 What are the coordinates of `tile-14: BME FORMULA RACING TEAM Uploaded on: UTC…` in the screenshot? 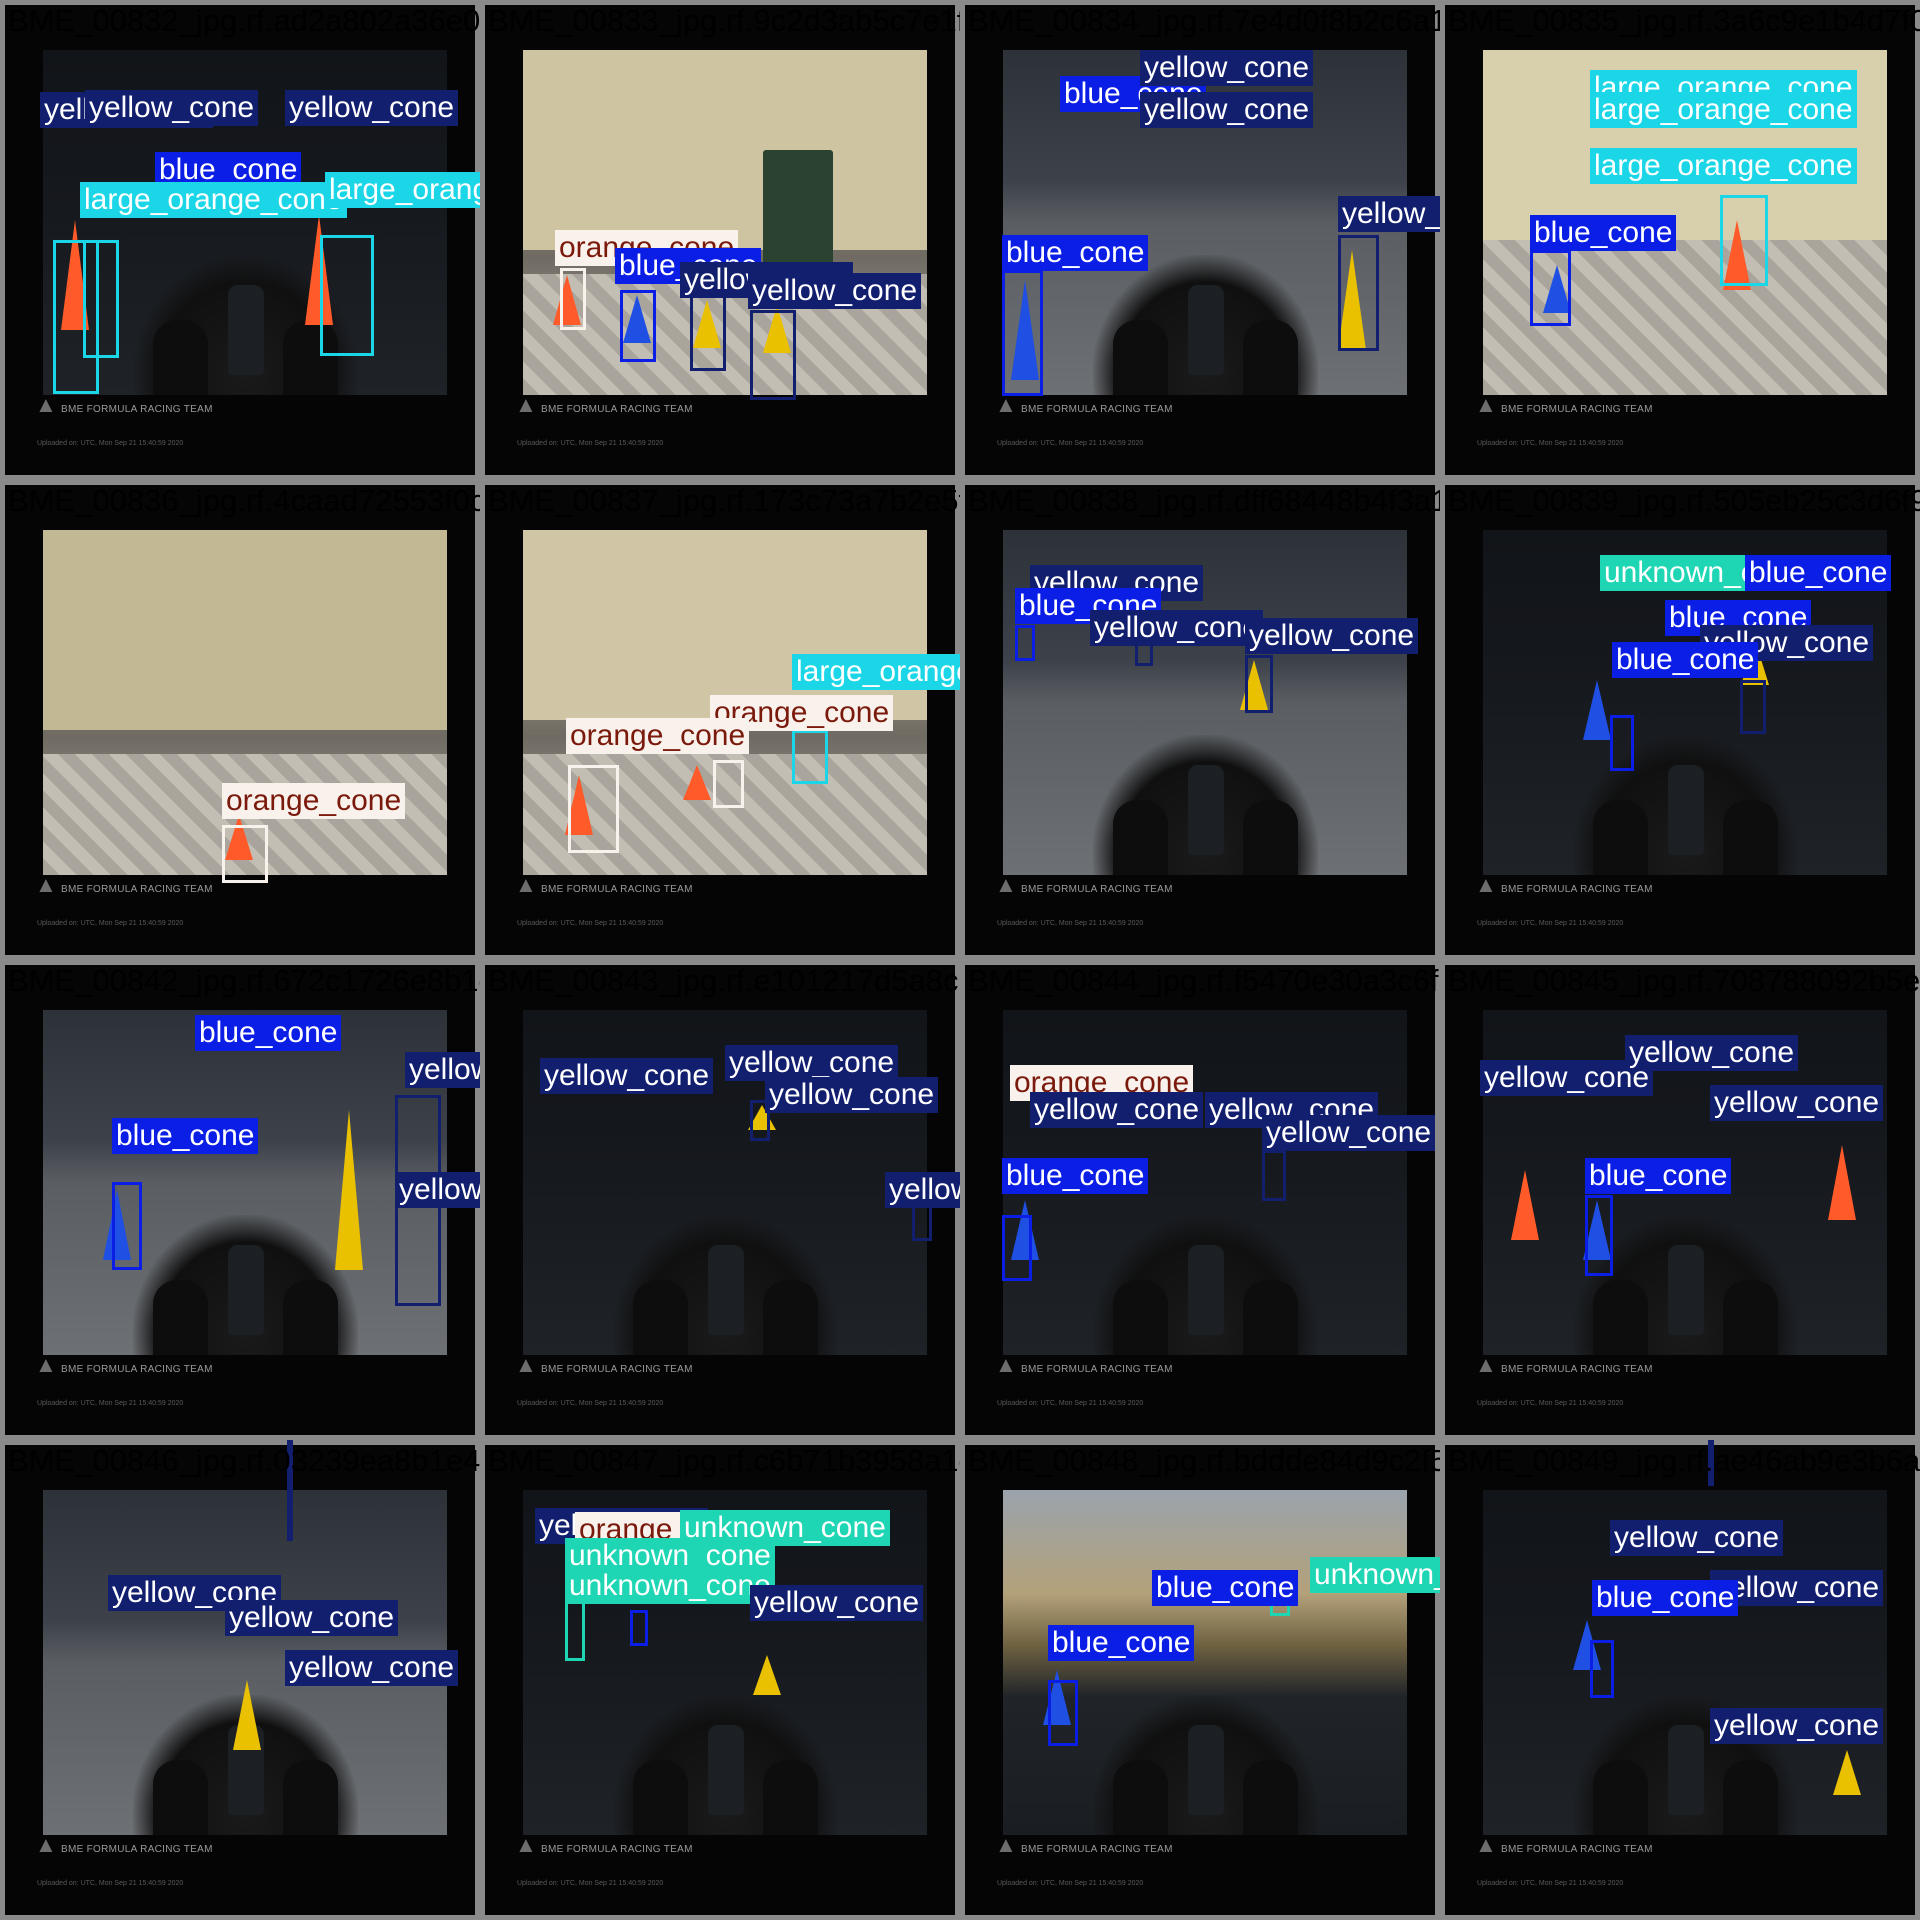 It's located at (720, 1680).